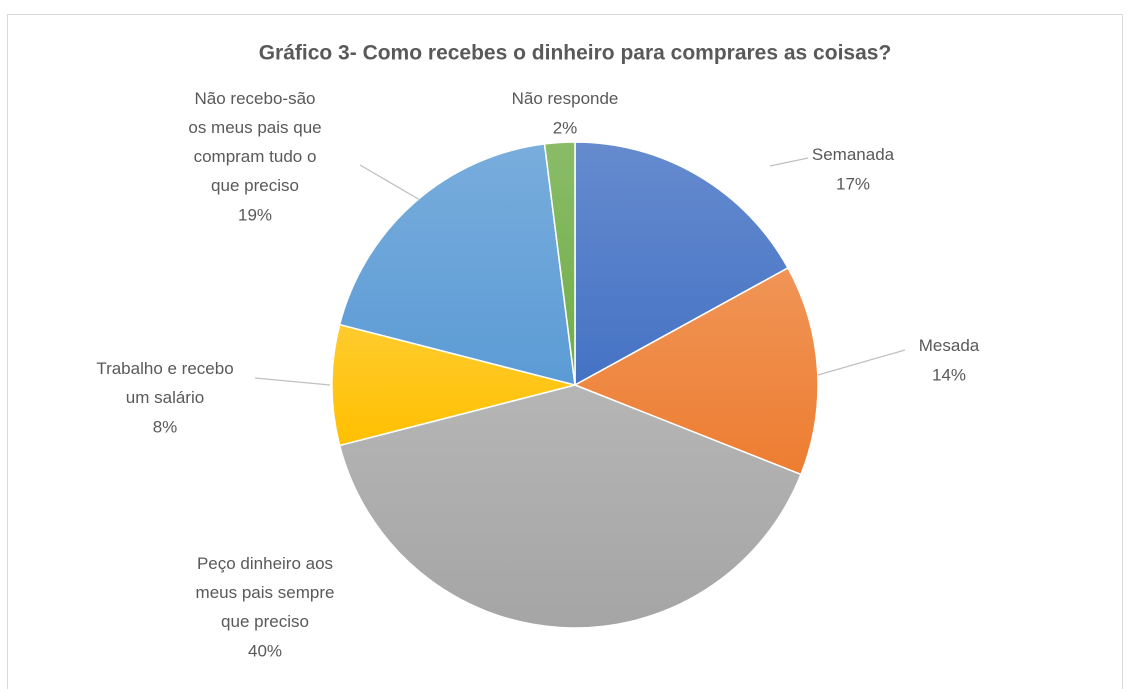 This screenshot has width=1130, height=689. I want to click on slice-value-label: 8%, so click(165, 426).